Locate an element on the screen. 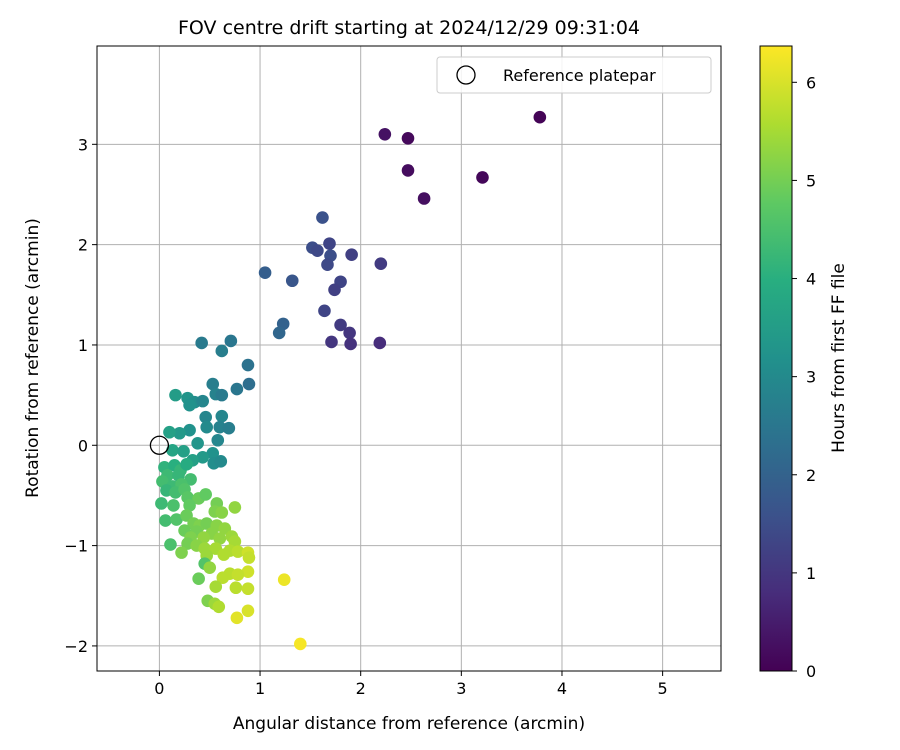 The image size is (900, 750). colorbar-tick-label: 5 is located at coordinates (811, 180).